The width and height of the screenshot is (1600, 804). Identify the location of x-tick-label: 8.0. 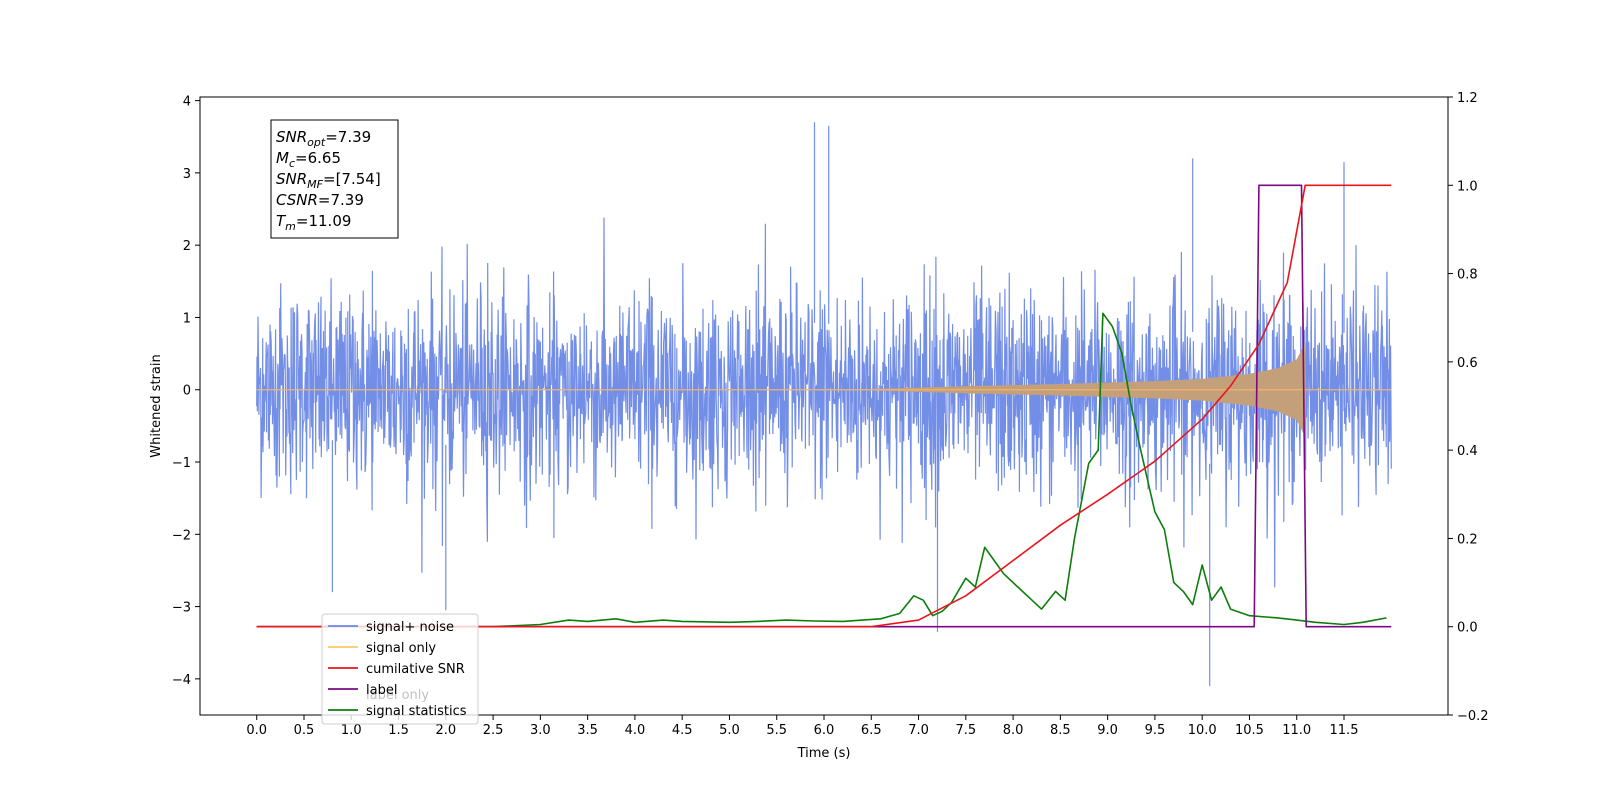
(1013, 730).